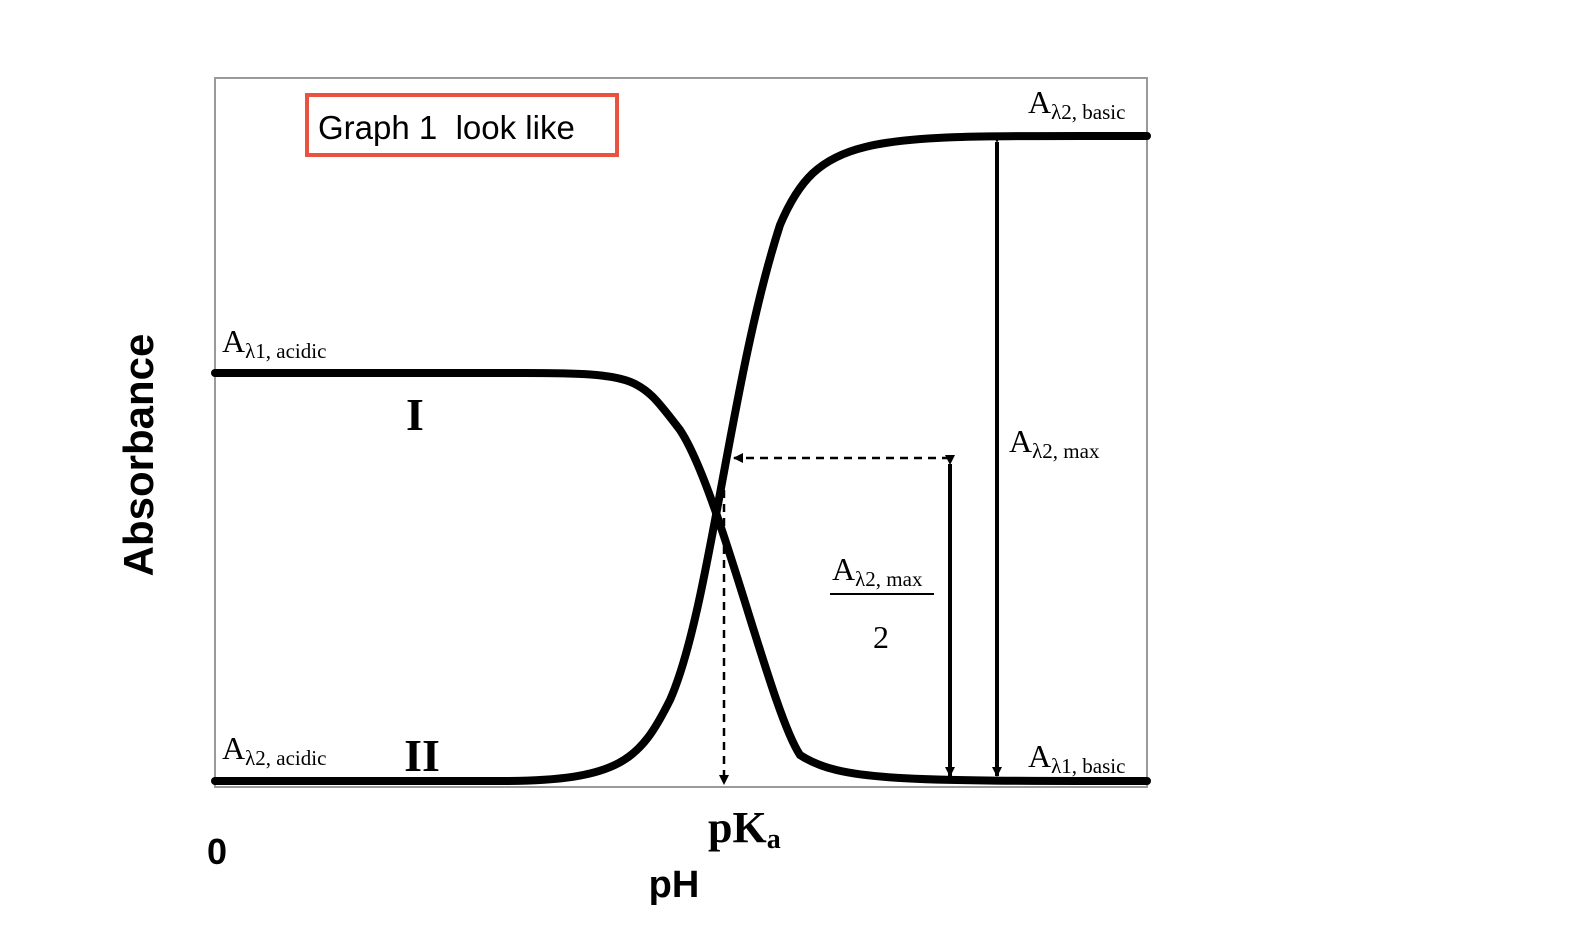  What do you see at coordinates (877, 571) in the screenshot?
I see `half-max-numerator: Aλ2, max` at bounding box center [877, 571].